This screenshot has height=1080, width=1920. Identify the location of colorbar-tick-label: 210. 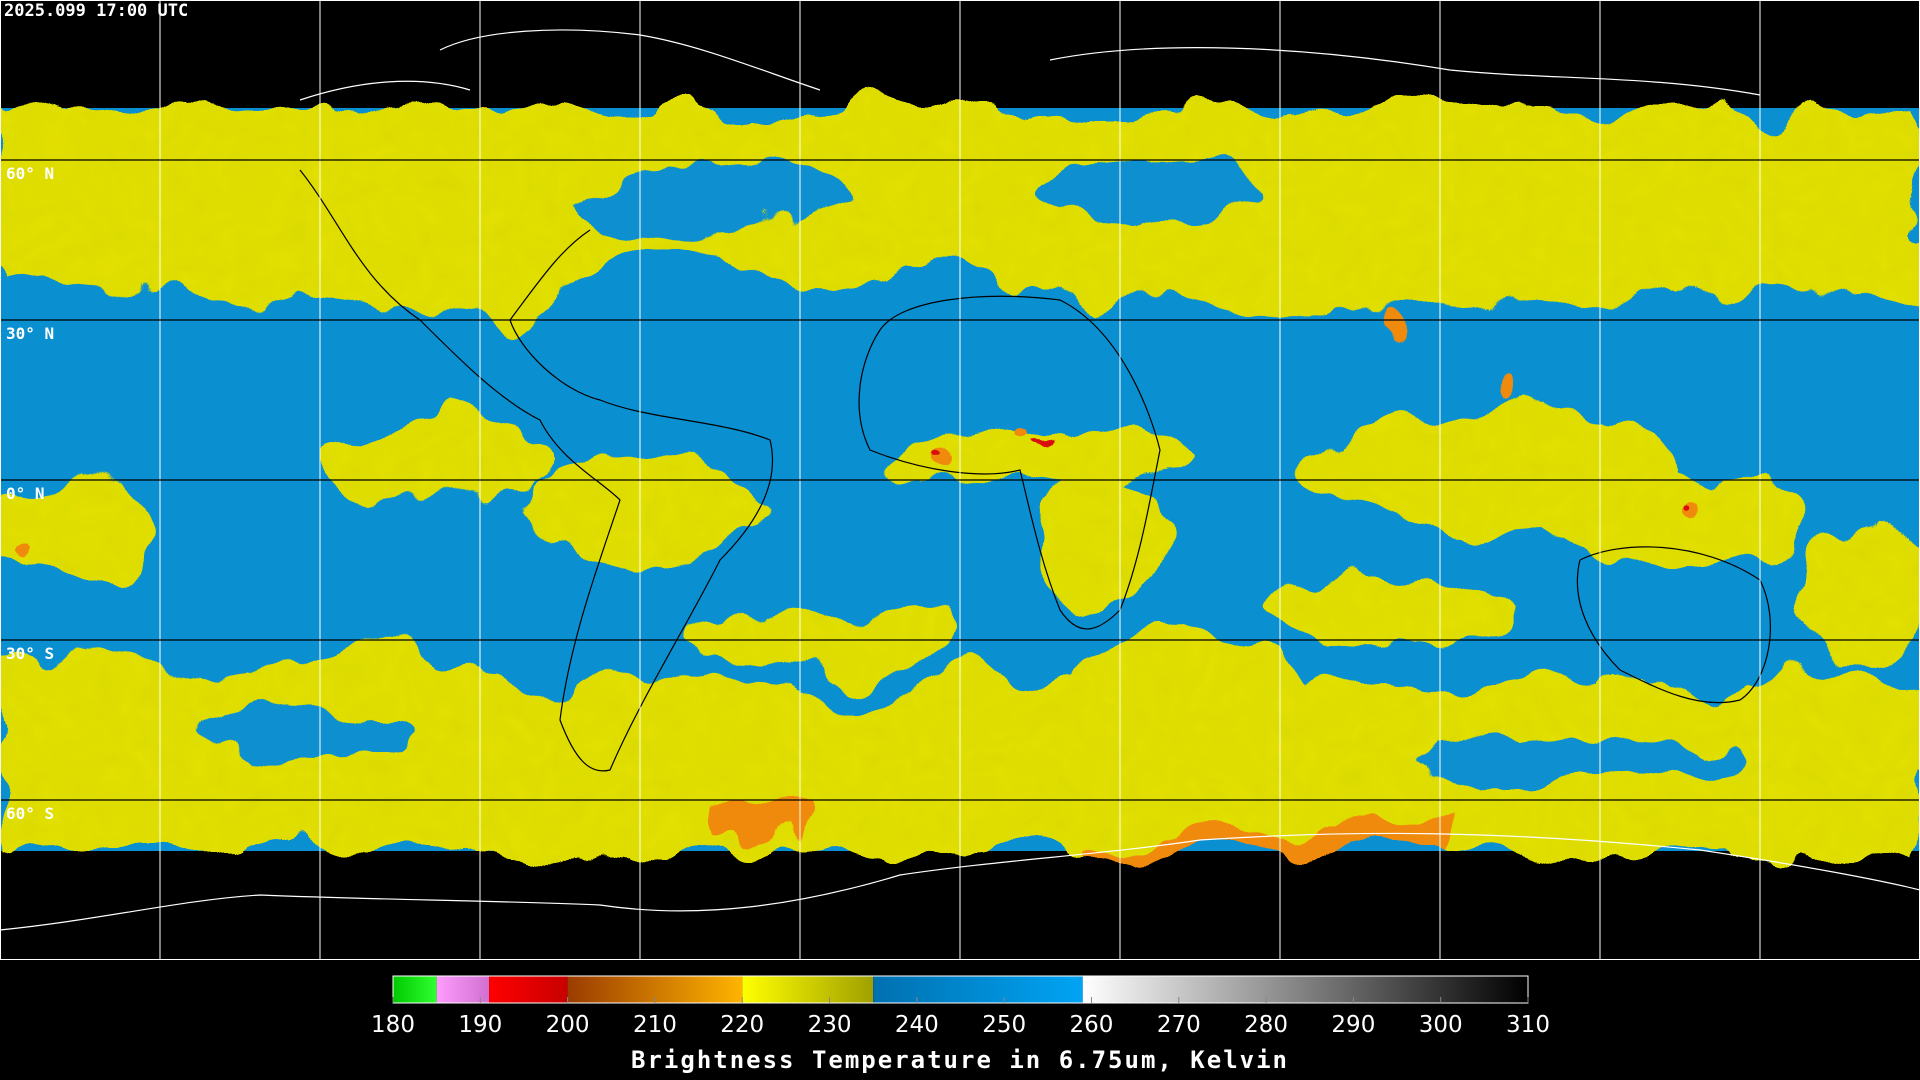
(655, 1025).